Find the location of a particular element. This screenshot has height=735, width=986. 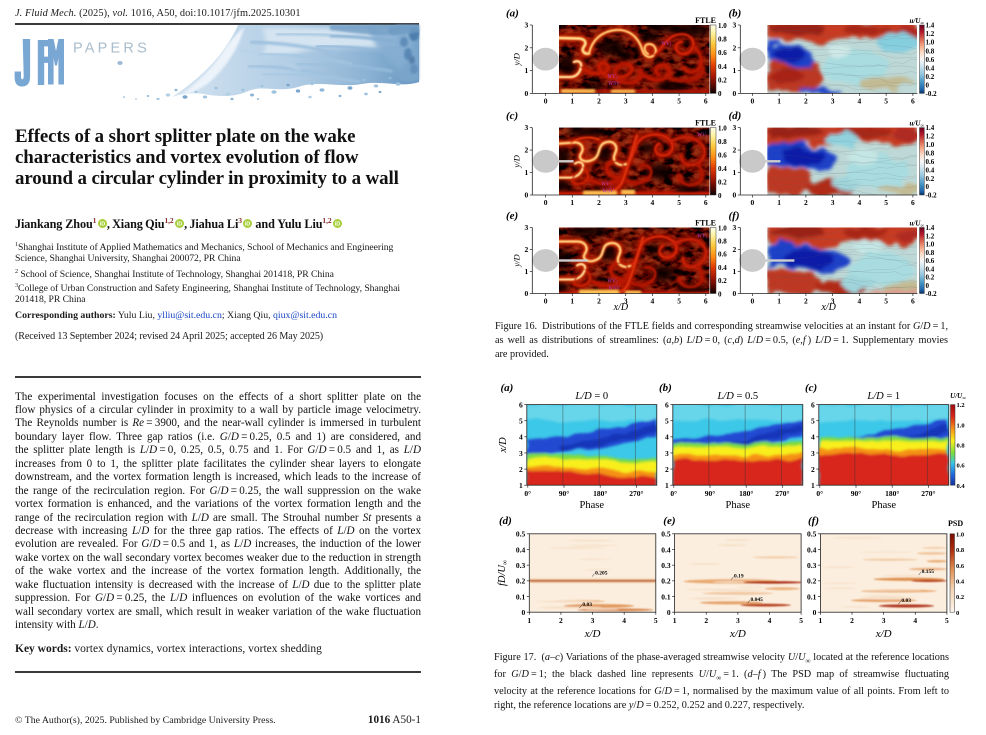

svg-text: 1.4 is located at coordinates (930, 26).